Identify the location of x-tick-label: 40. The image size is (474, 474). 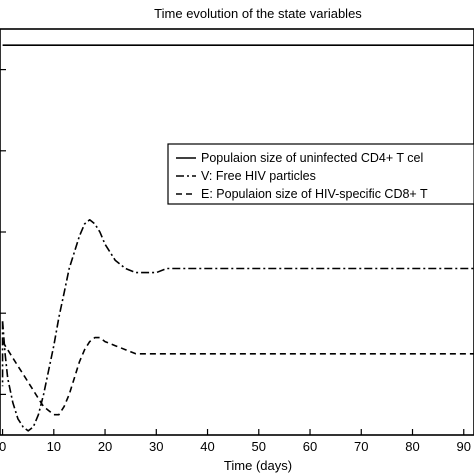
(207, 446).